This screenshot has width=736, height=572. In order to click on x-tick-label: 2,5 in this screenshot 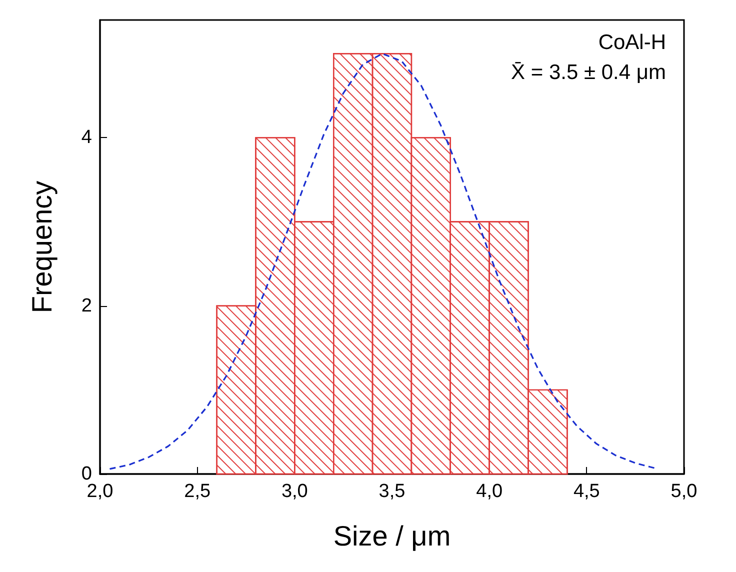, I will do `click(197, 491)`.